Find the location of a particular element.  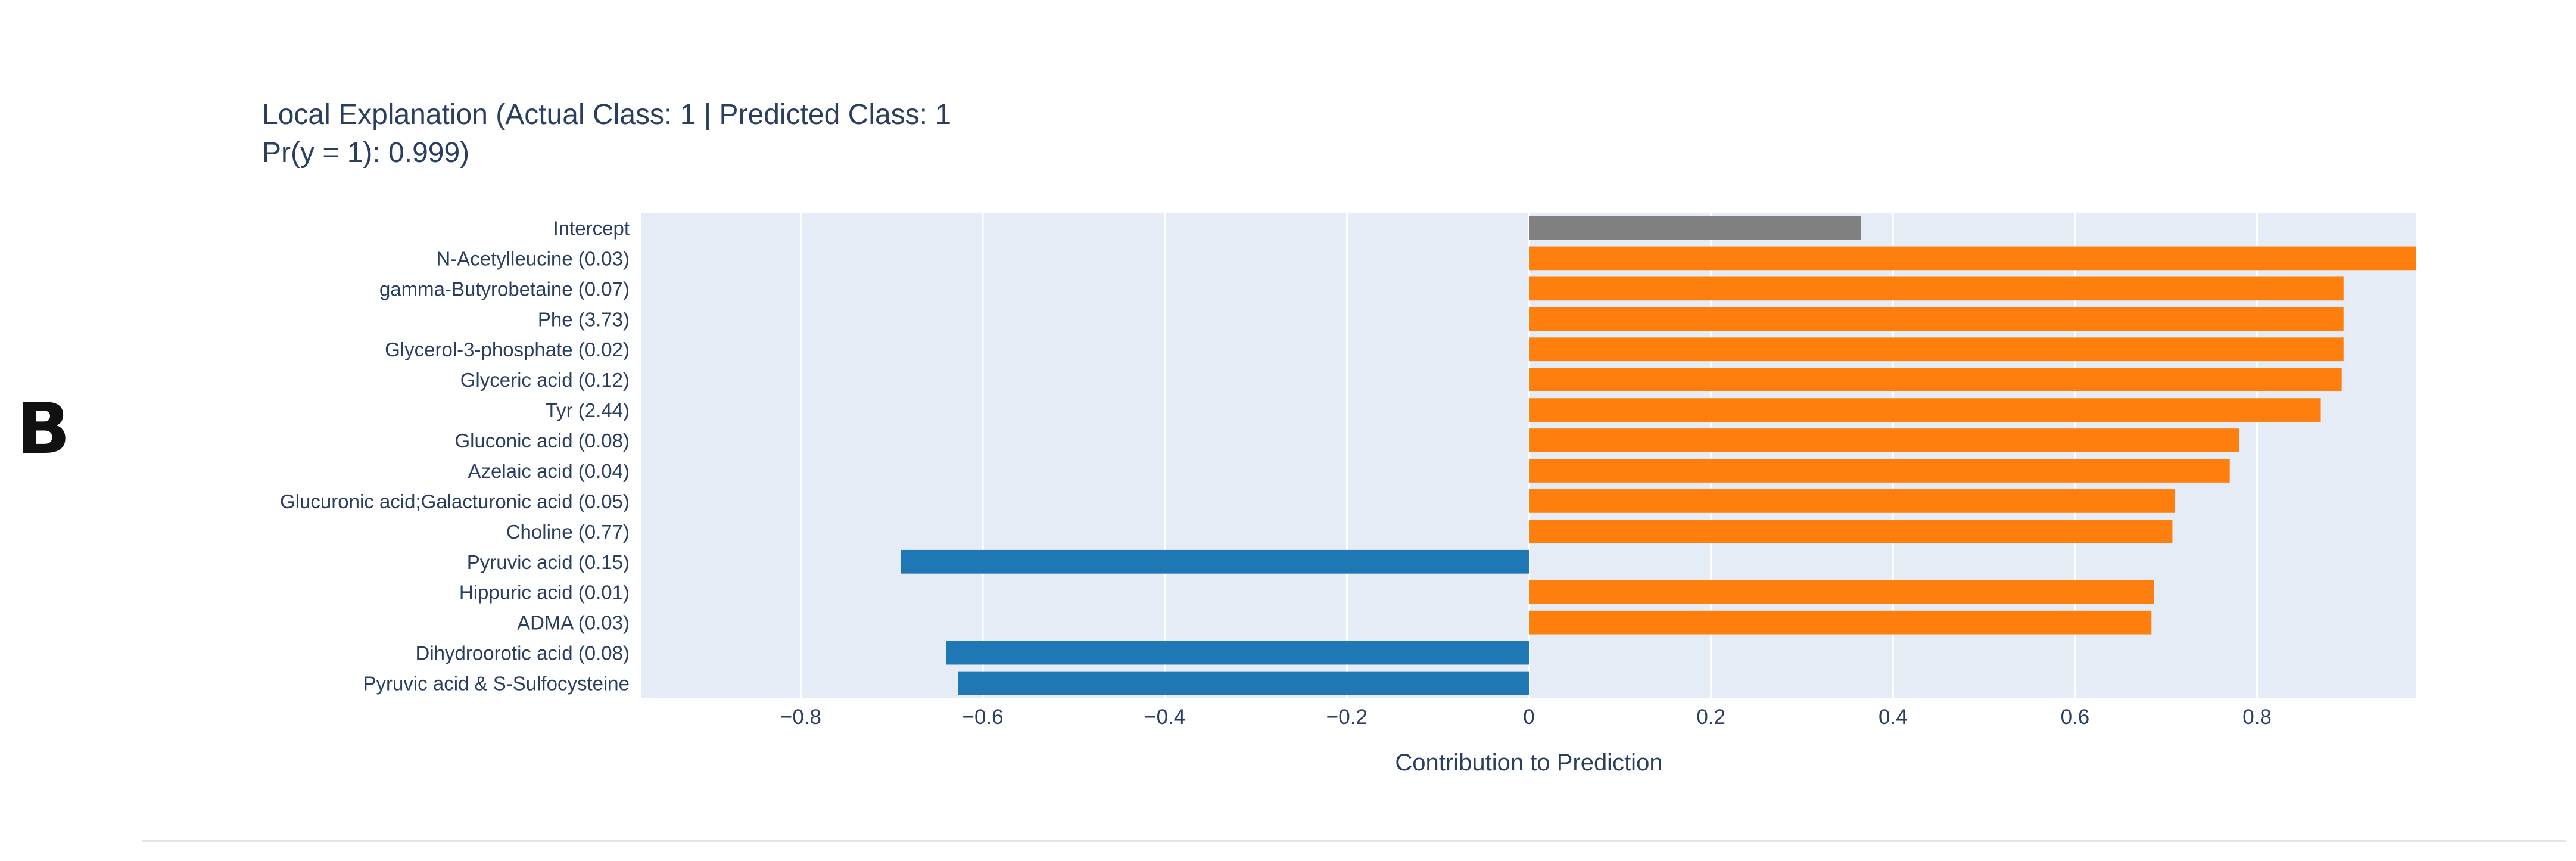

x-tick-label: −0.4 is located at coordinates (1164, 717).